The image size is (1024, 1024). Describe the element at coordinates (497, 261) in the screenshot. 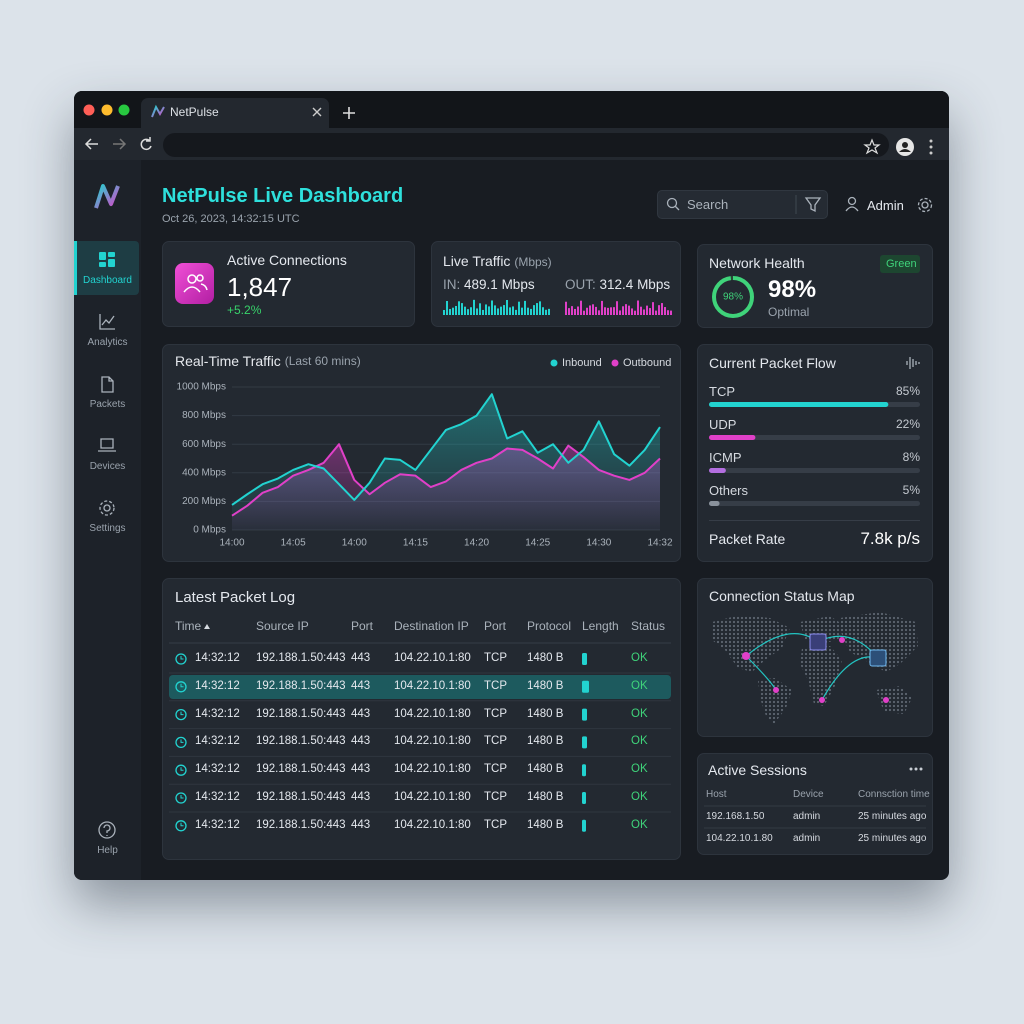

I see `traffic-title: Live Traffic (Mbps)` at that location.